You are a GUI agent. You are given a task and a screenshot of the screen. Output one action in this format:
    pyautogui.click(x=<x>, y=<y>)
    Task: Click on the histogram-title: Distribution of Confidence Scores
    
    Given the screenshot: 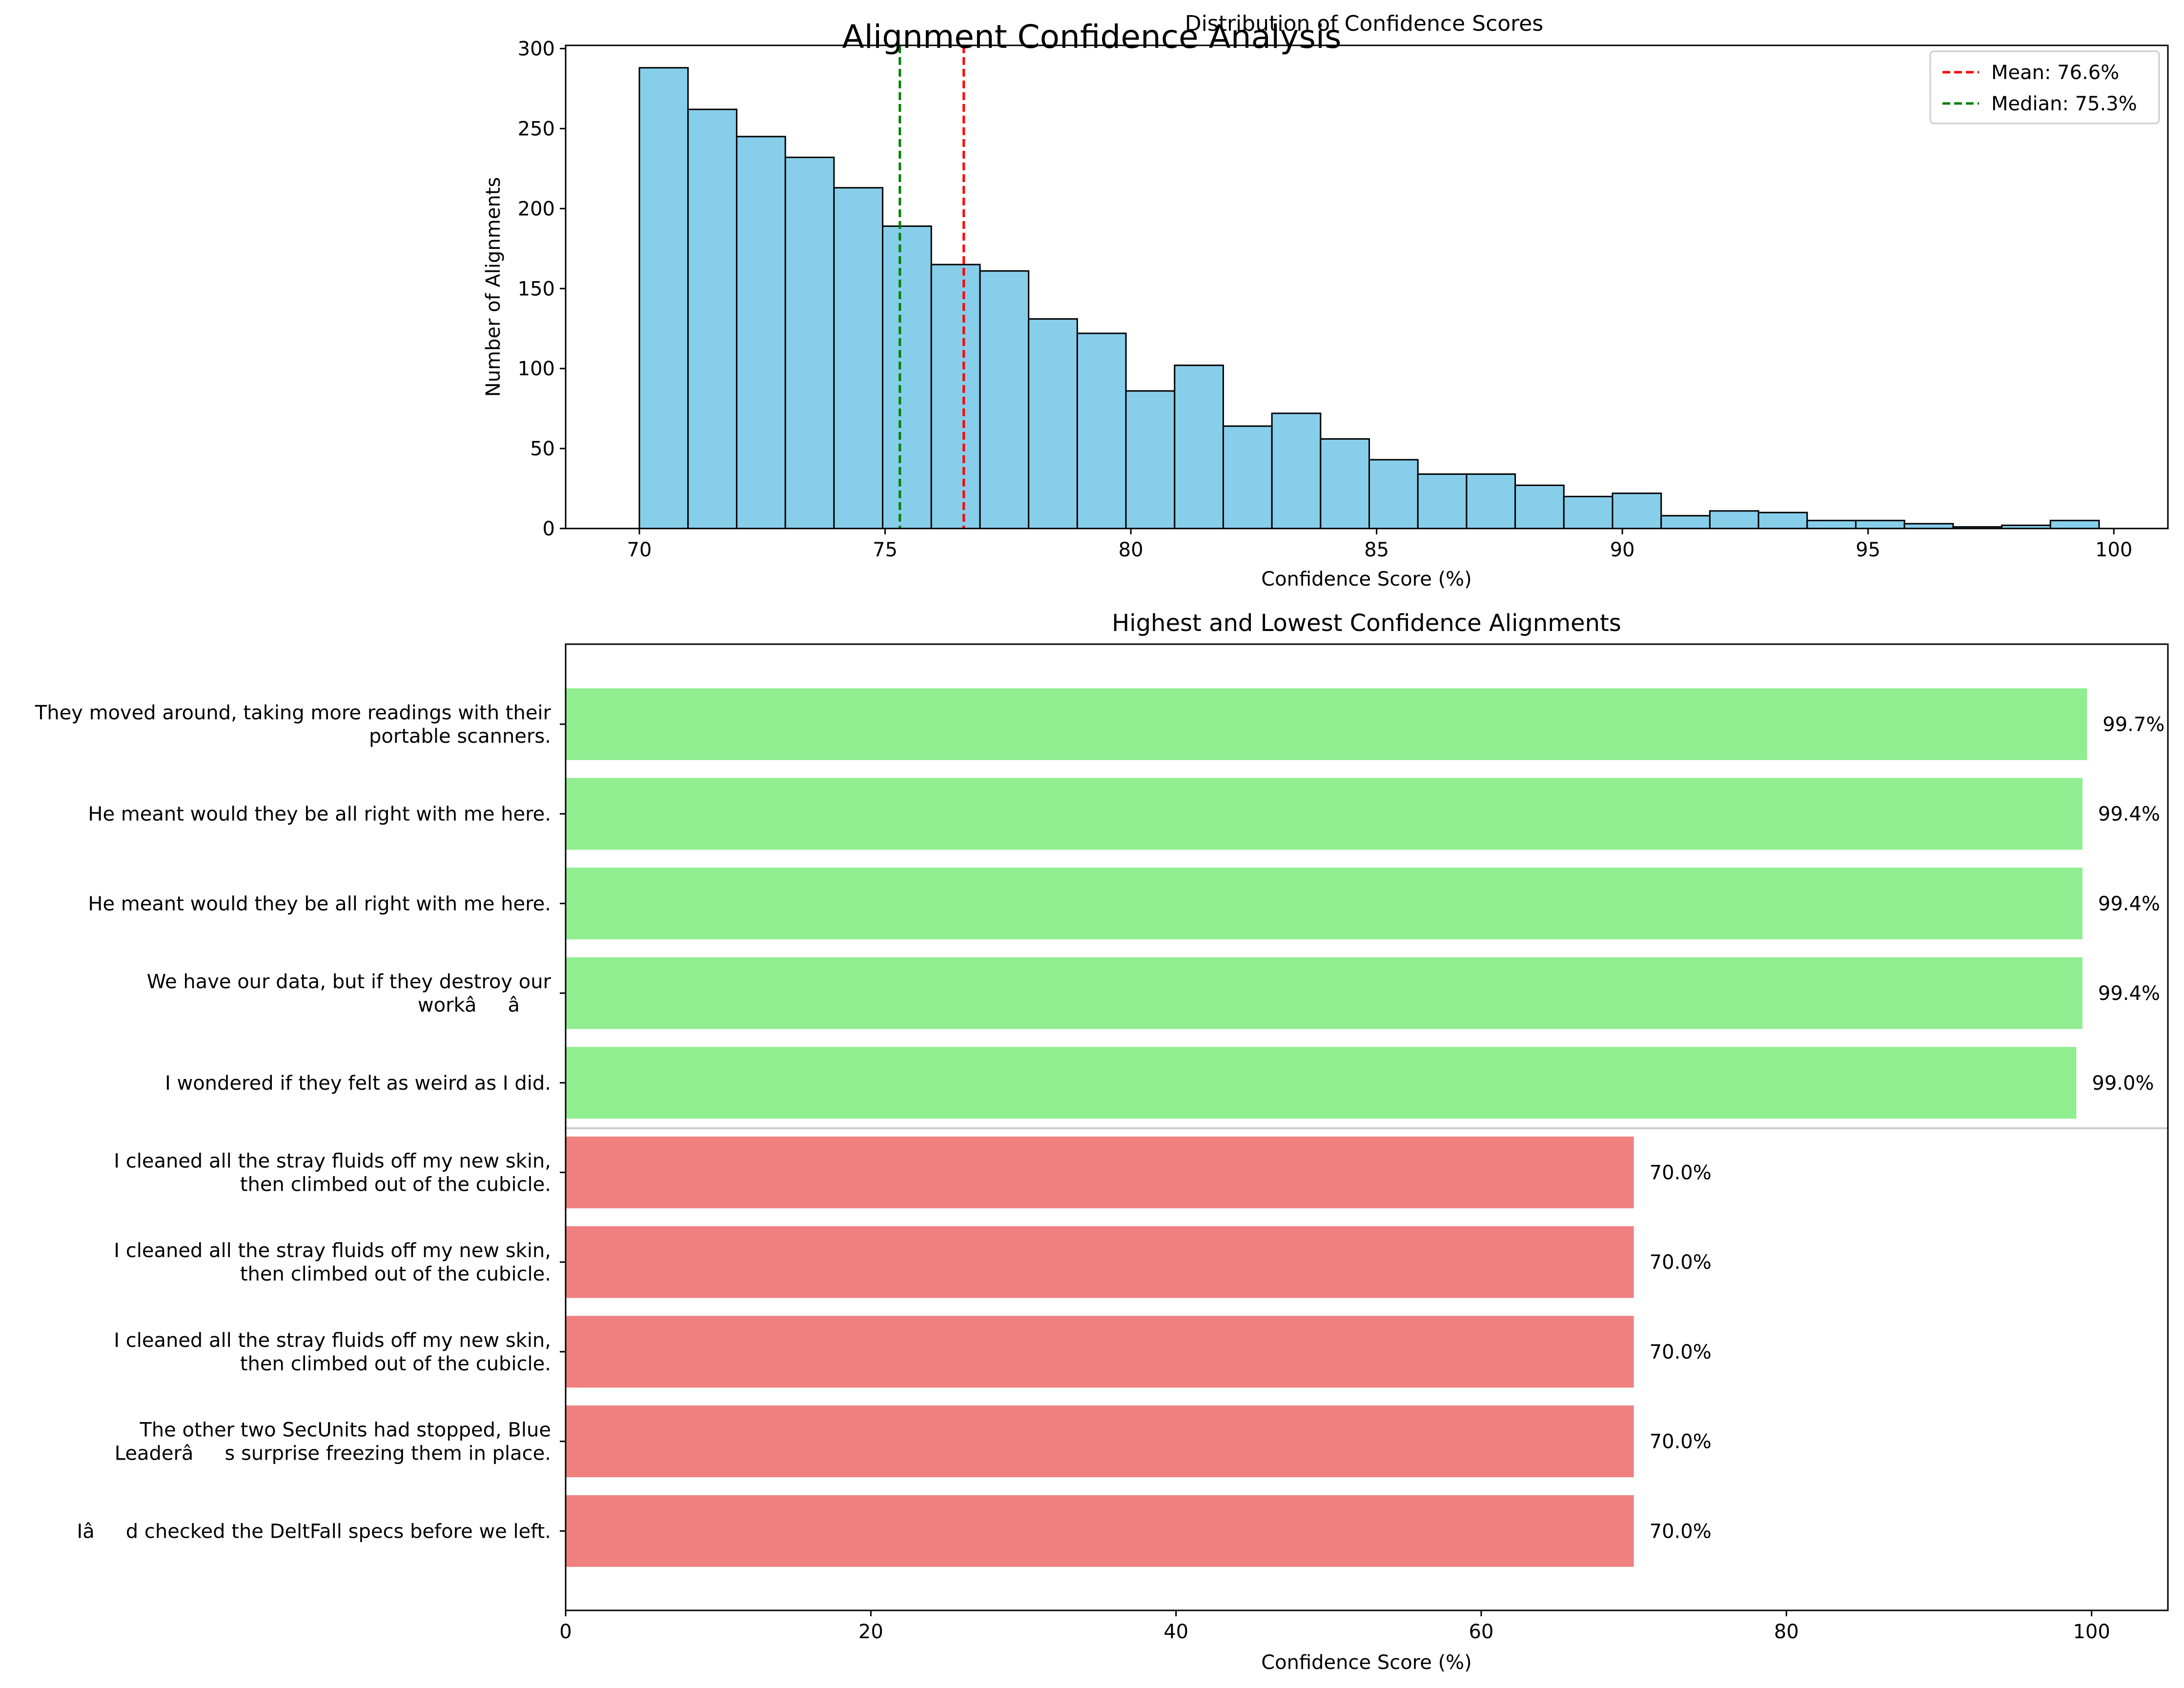 What is the action you would take?
    pyautogui.click(x=1364, y=24)
    